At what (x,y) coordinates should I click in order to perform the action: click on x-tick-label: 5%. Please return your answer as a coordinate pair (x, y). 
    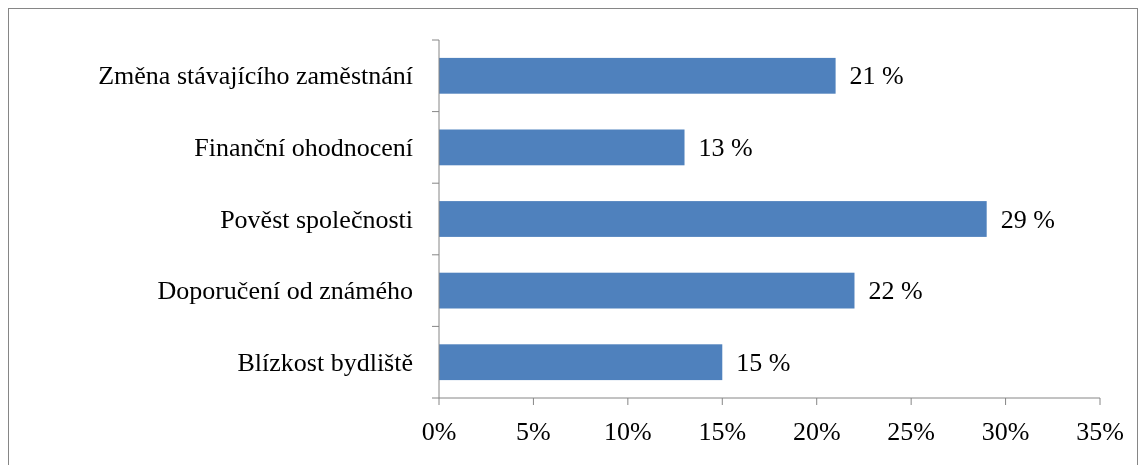
    Looking at the image, I should click on (533, 431).